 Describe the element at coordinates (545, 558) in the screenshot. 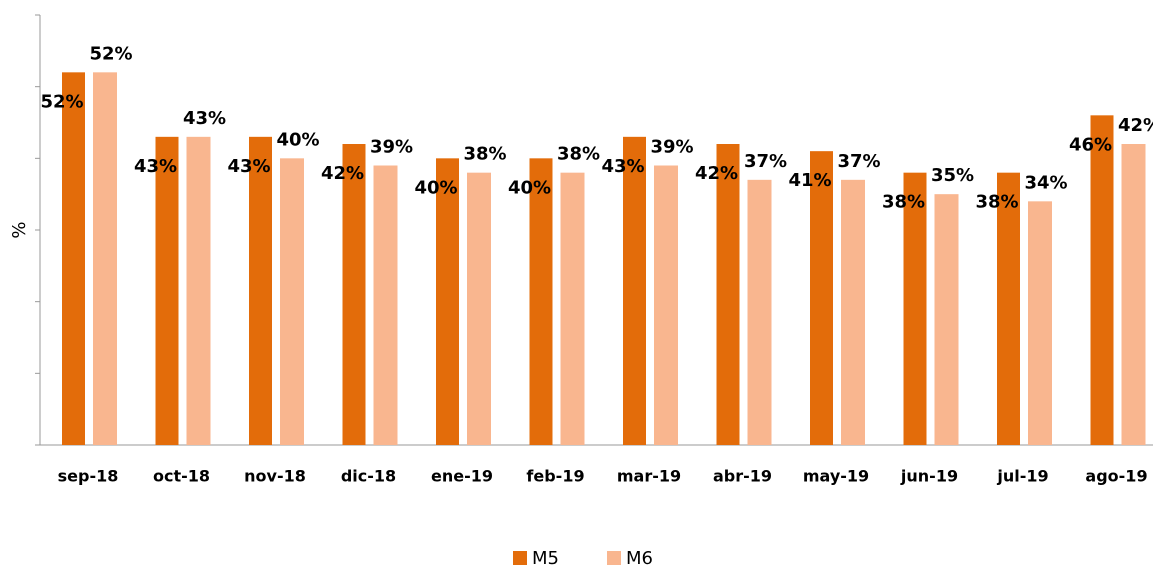

I see `legend-label: M5` at that location.